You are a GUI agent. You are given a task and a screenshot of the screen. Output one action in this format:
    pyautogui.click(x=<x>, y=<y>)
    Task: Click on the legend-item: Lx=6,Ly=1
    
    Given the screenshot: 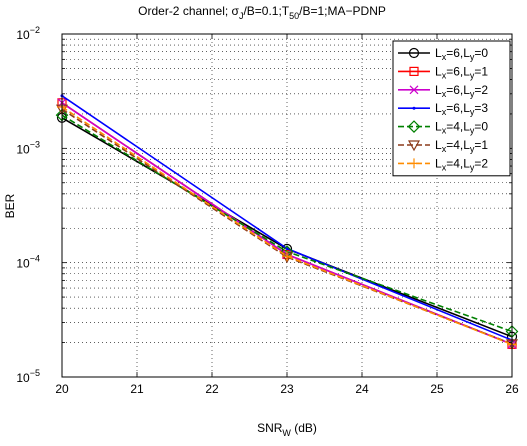 What is the action you would take?
    pyautogui.click(x=443, y=72)
    